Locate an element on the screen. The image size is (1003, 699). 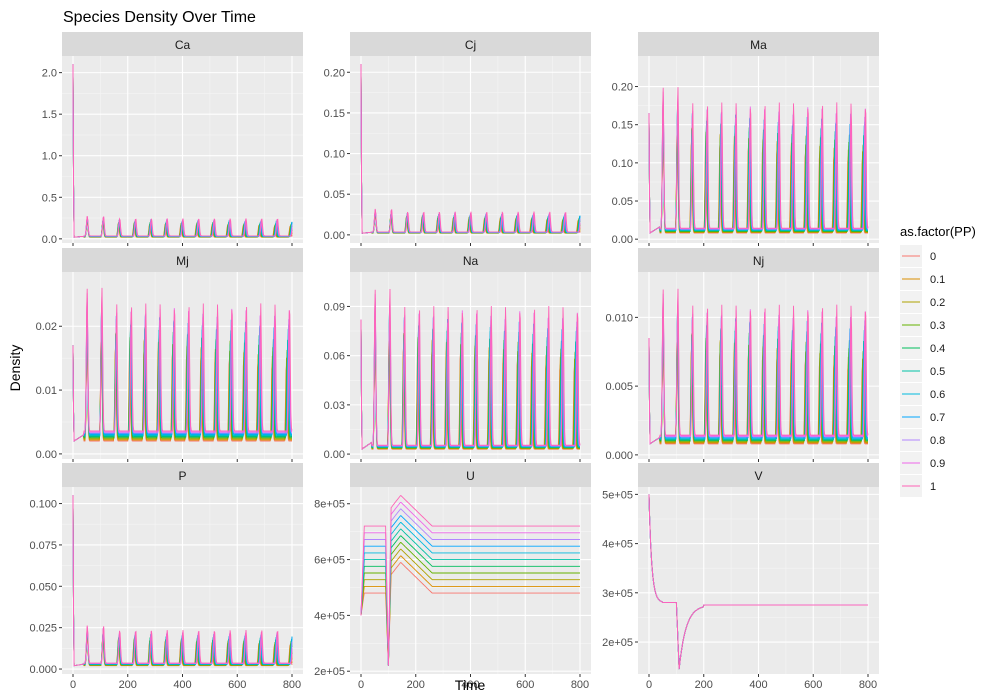
facet-strip-label: Mj is located at coordinates (182, 261).